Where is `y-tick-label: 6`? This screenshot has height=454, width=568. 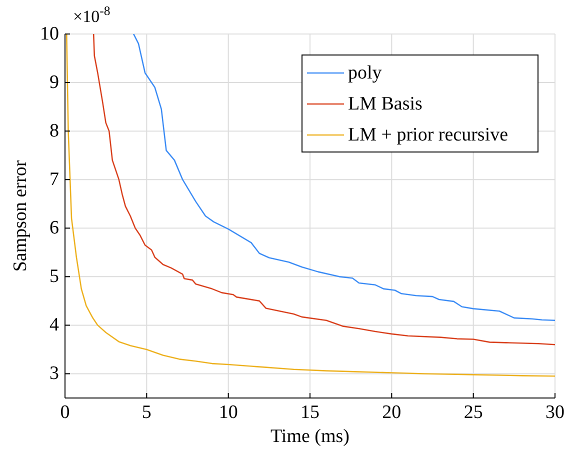
y-tick-label: 6 is located at coordinates (54, 228).